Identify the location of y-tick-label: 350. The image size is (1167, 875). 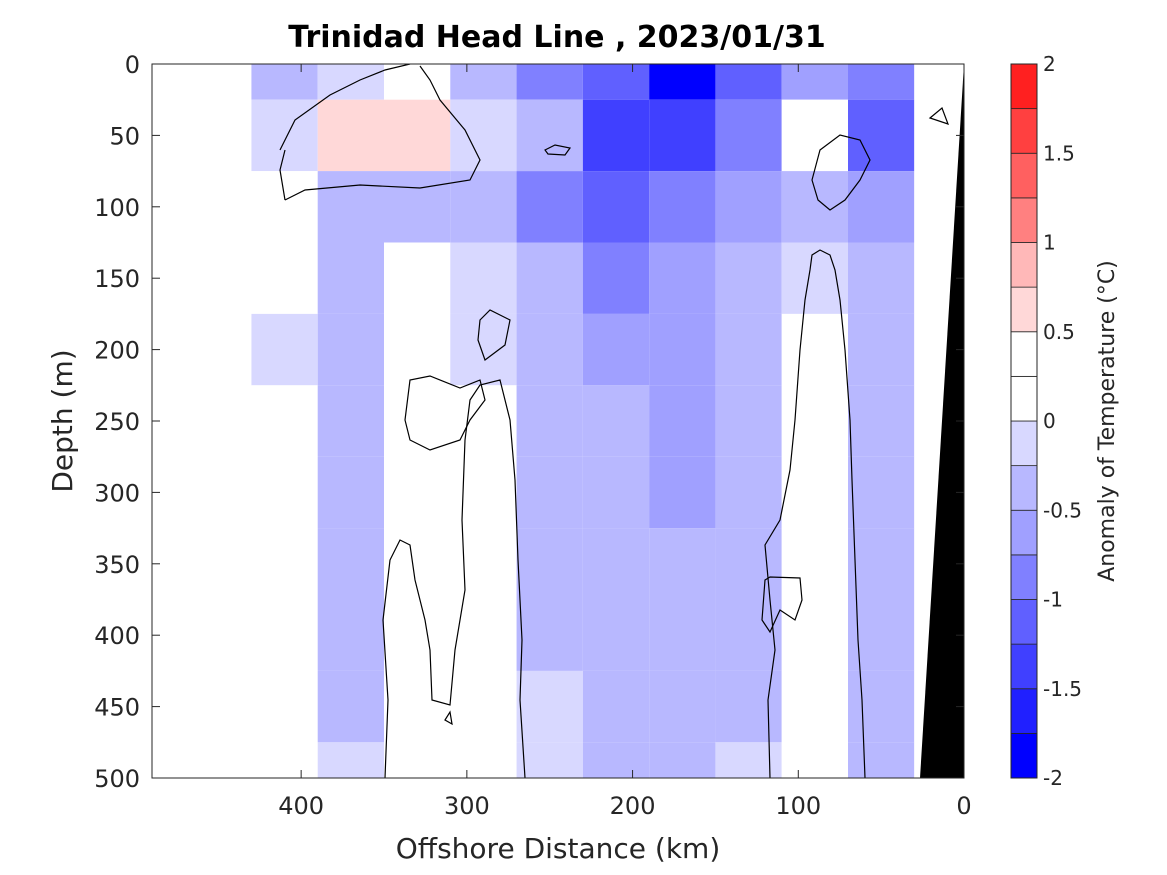
(117, 565).